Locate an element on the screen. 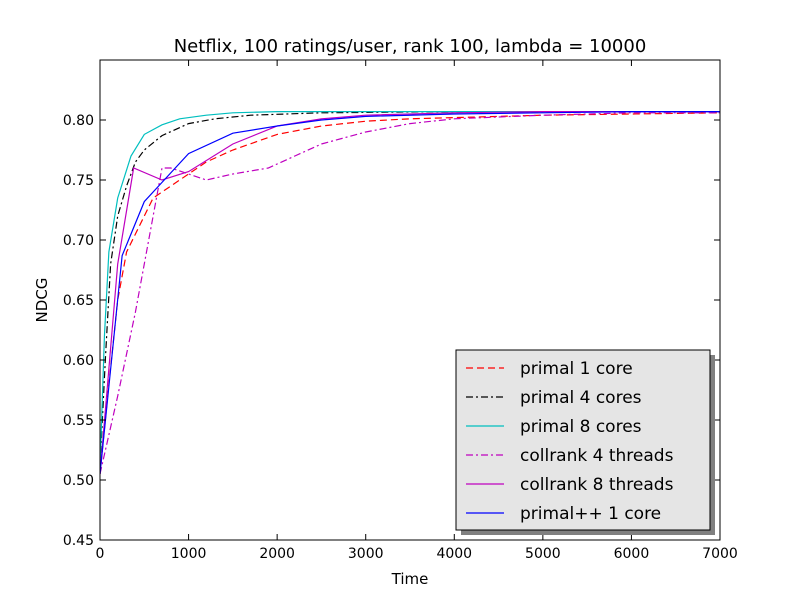 This screenshot has width=800, height=600. legend-label-0: primal 1 core is located at coordinates (576, 369).